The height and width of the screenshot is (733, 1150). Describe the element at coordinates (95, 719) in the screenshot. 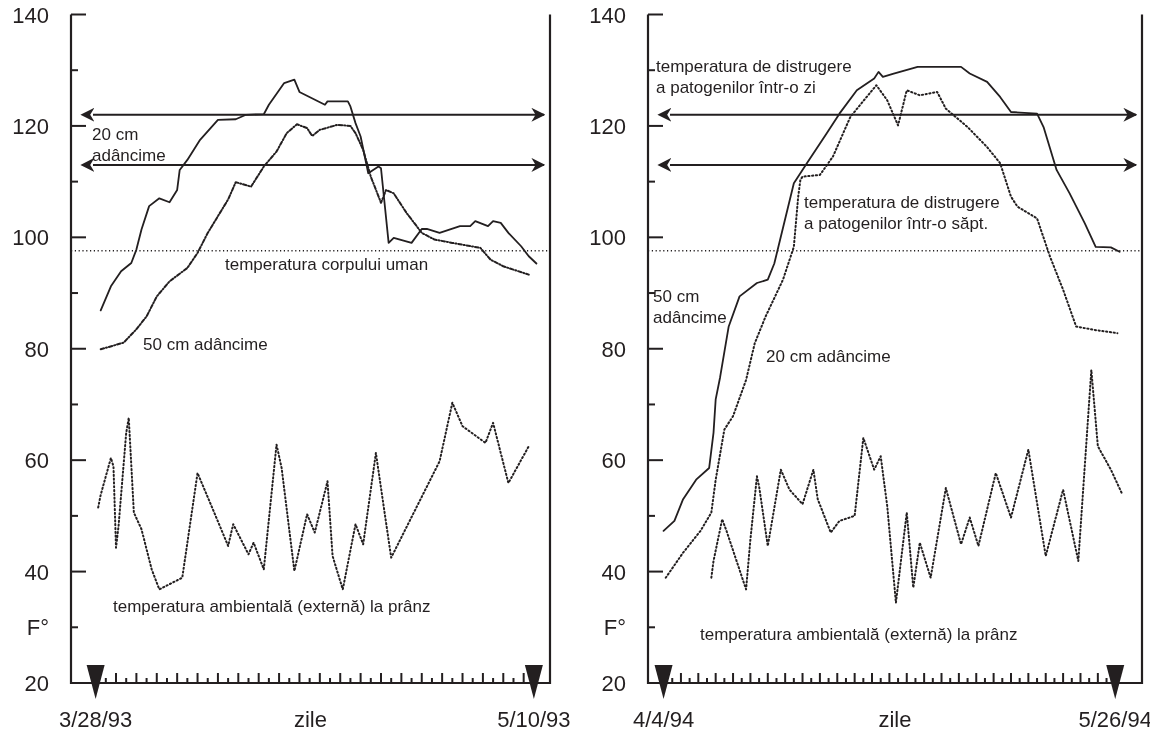

I see `x-tick-label: 3/28/93` at that location.